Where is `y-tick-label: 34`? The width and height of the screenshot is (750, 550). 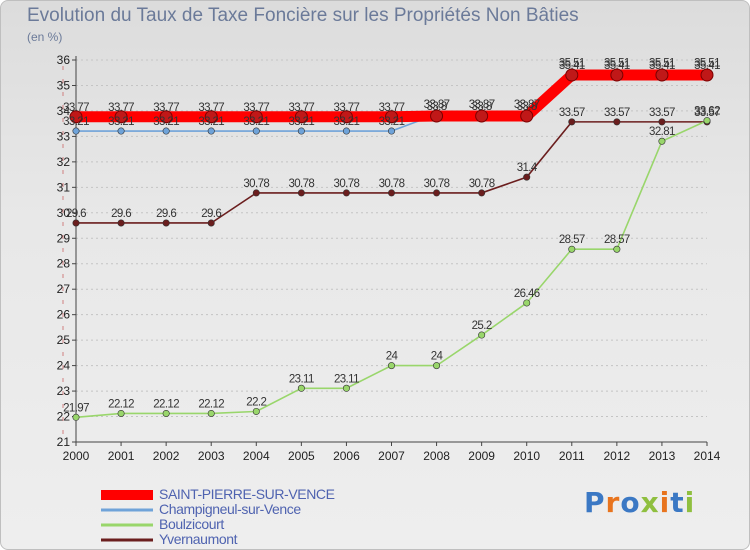
y-tick-label: 34 is located at coordinates (64, 111).